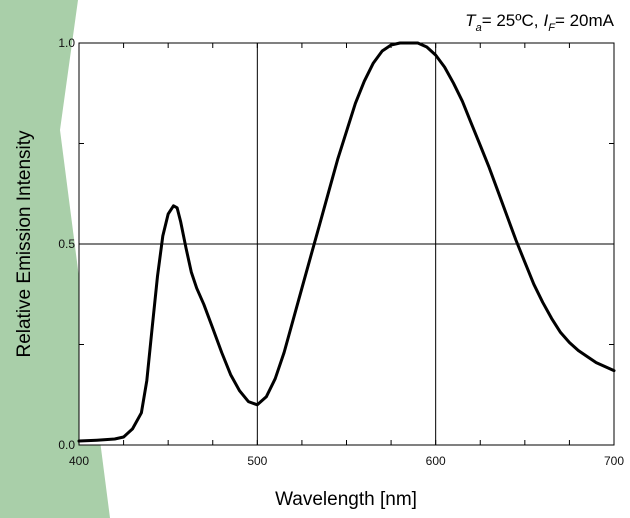  I want to click on x-tick-label: 700, so click(614, 461).